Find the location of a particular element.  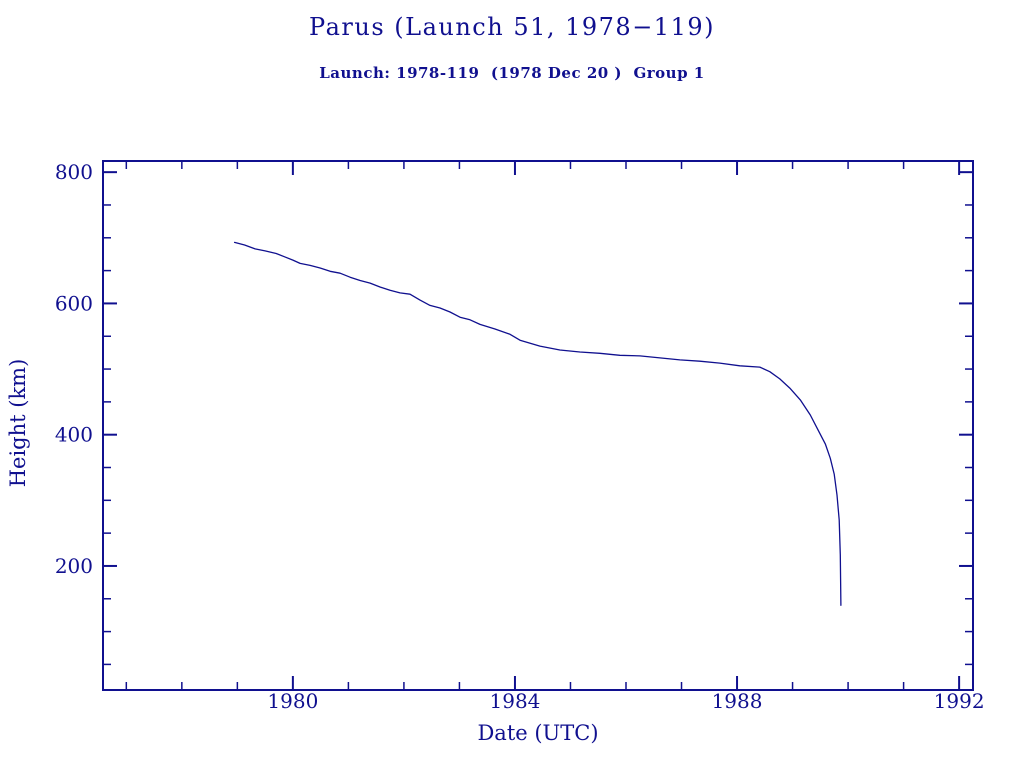

x-axis-title: Date (UTC) is located at coordinates (537, 733).